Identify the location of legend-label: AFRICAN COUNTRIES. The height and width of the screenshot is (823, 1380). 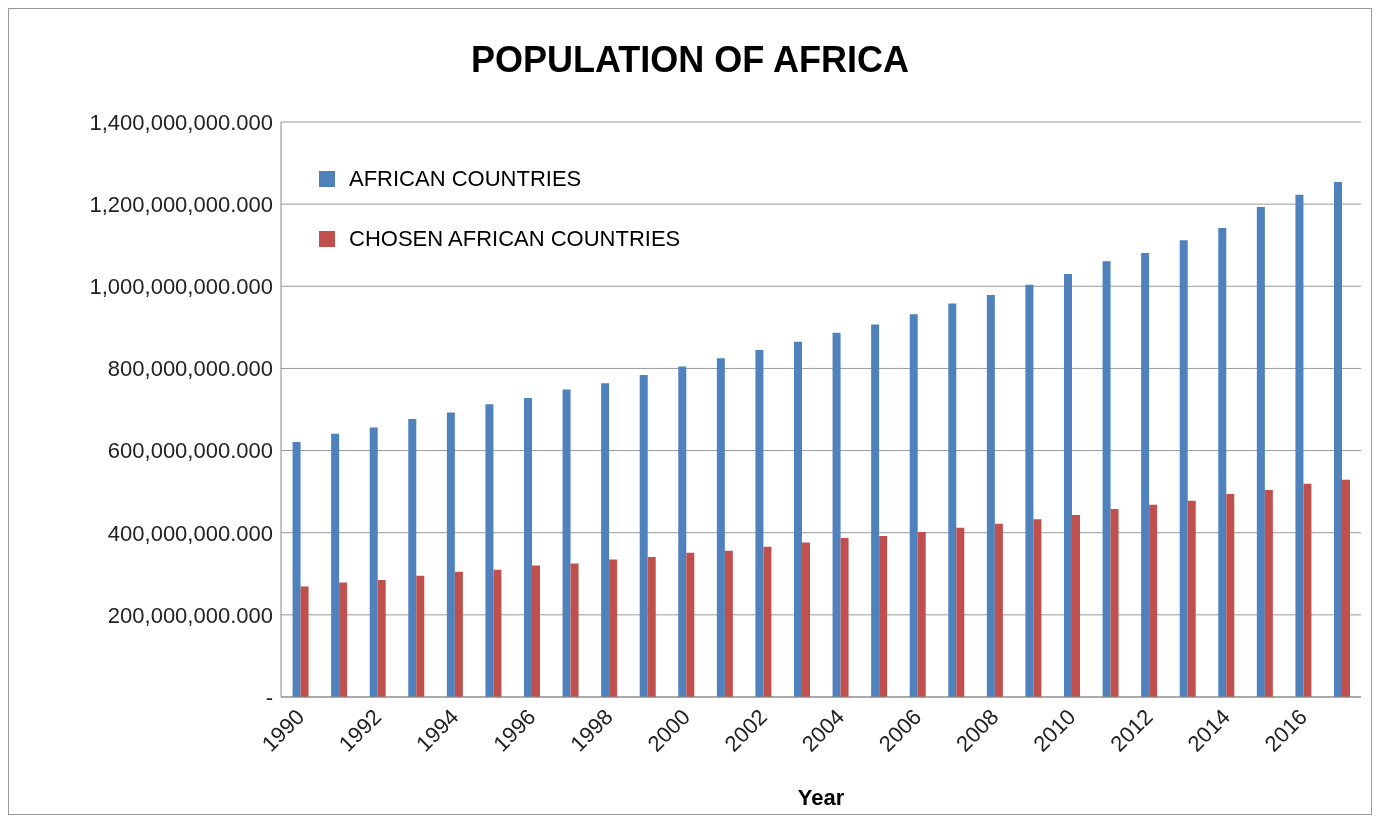
(465, 179).